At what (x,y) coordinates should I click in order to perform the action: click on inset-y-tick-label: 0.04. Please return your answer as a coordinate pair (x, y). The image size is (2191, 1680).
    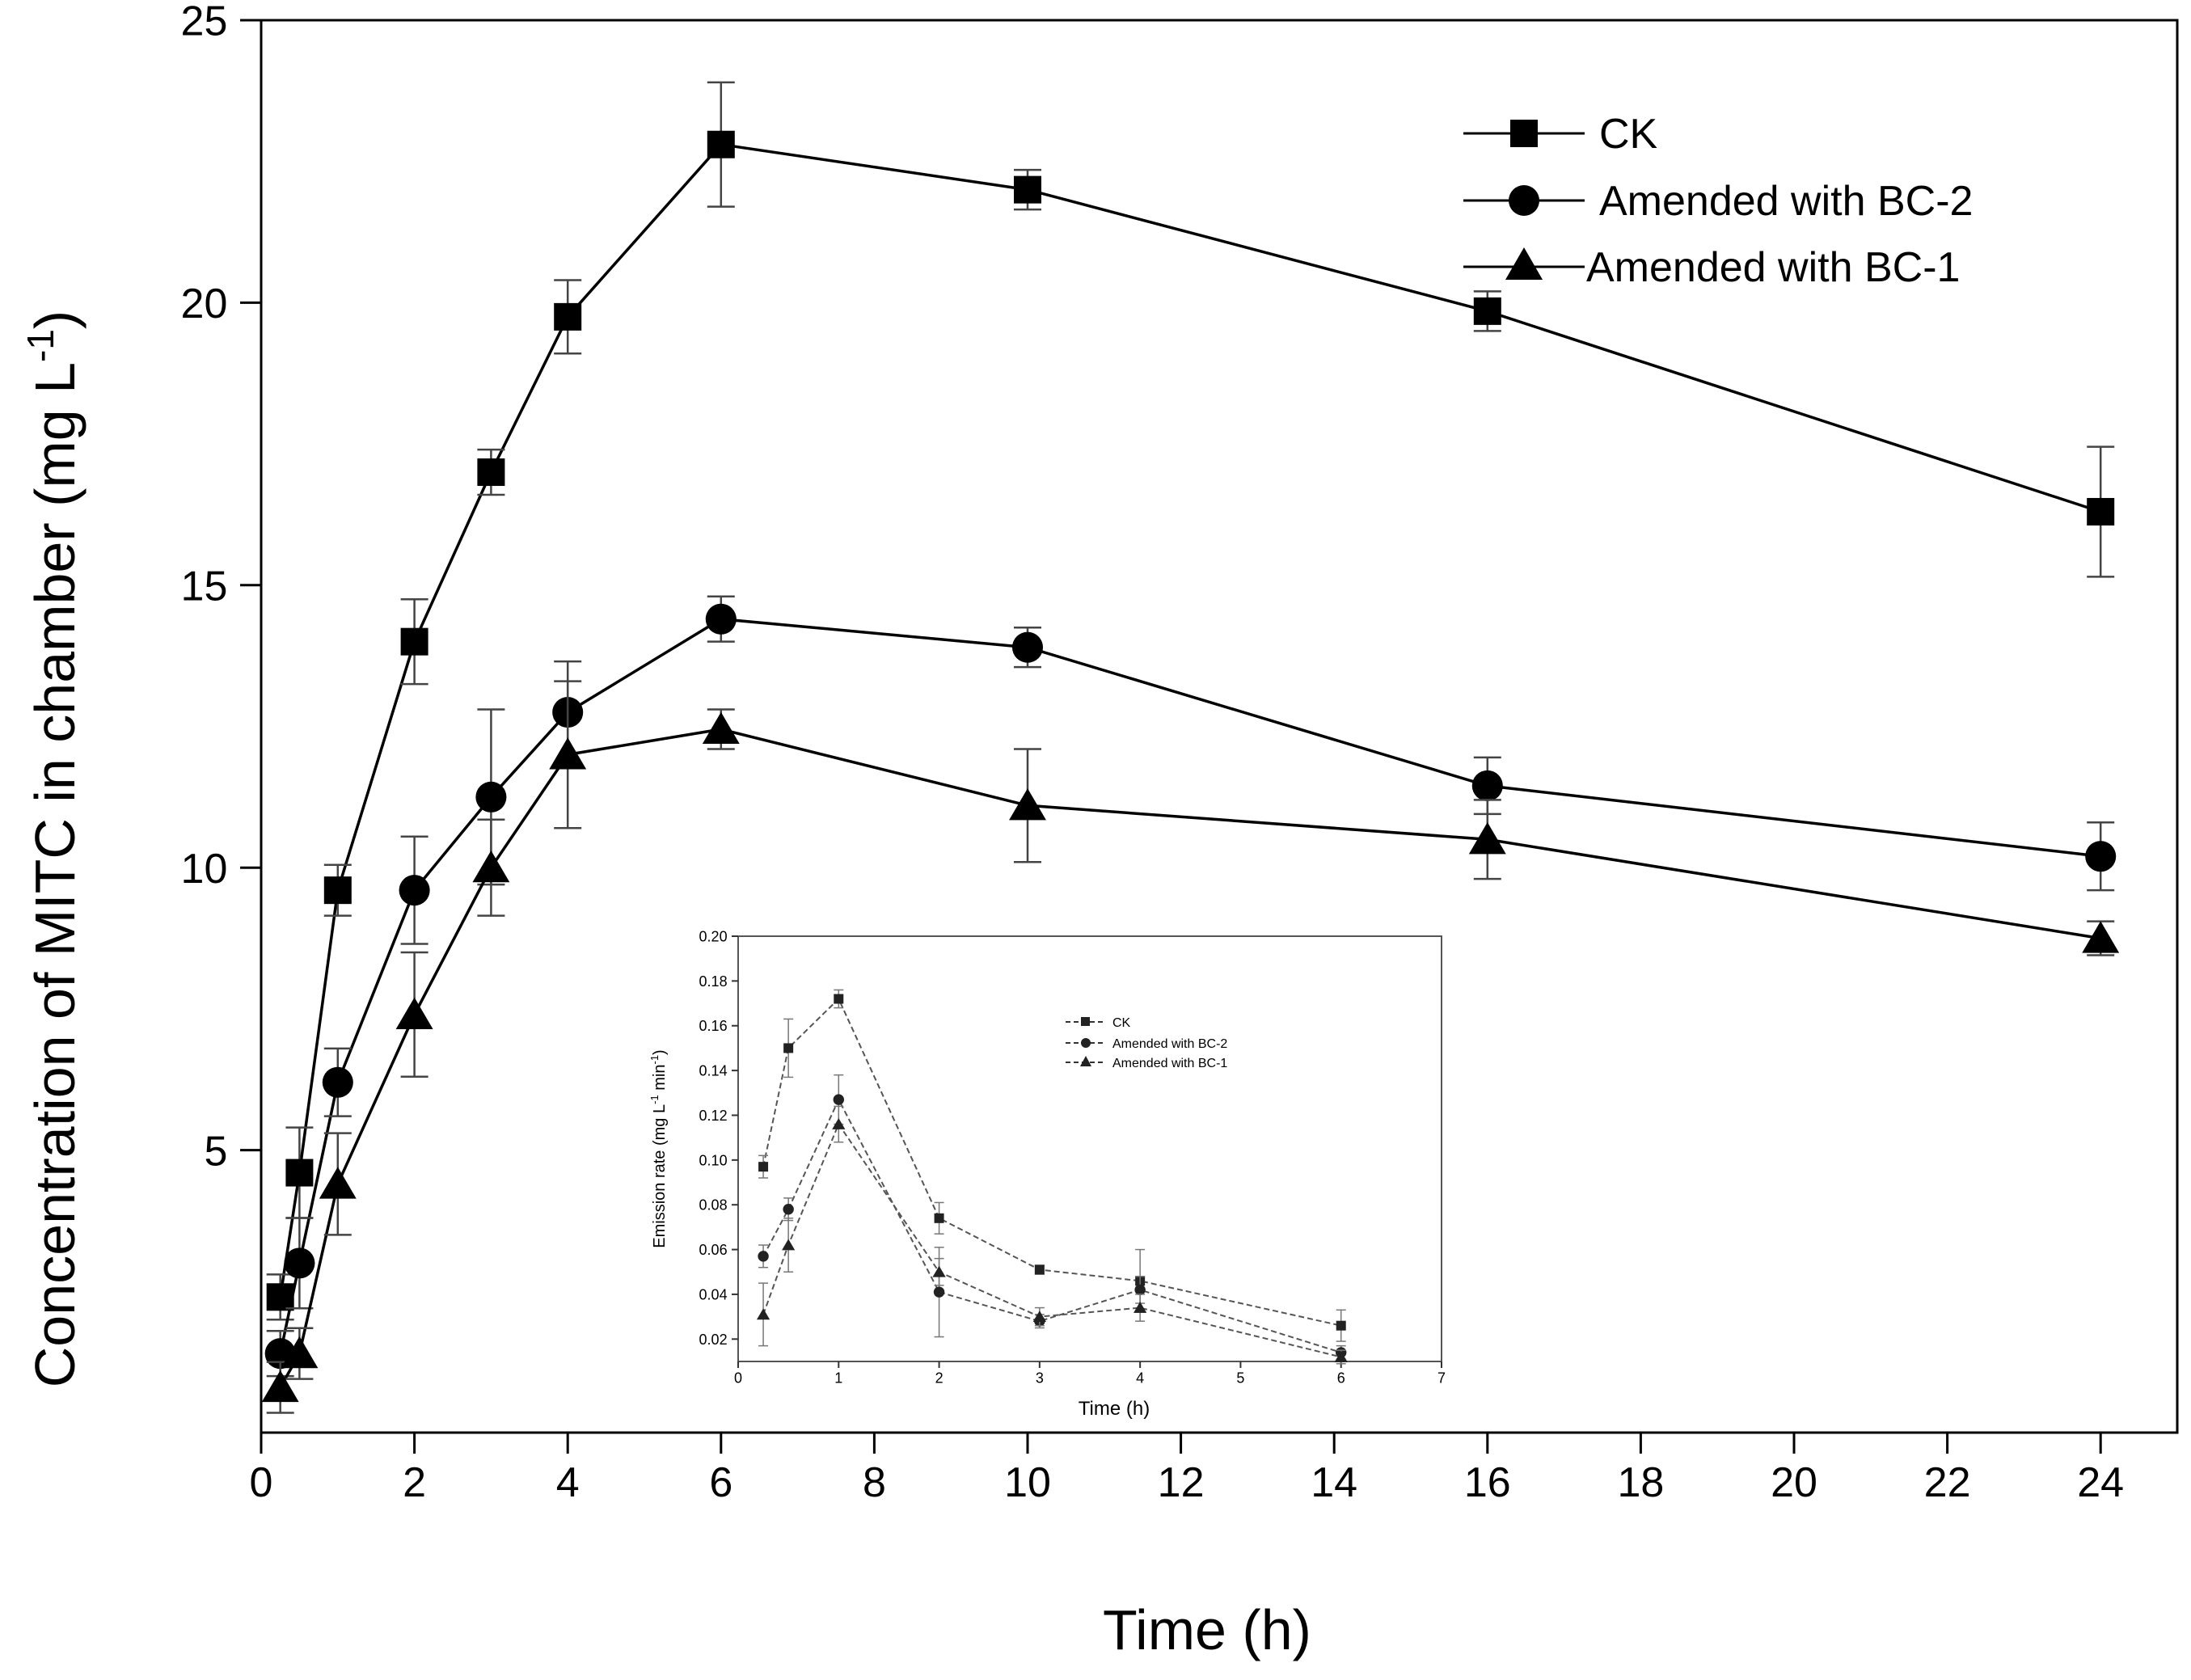
    Looking at the image, I should click on (713, 1294).